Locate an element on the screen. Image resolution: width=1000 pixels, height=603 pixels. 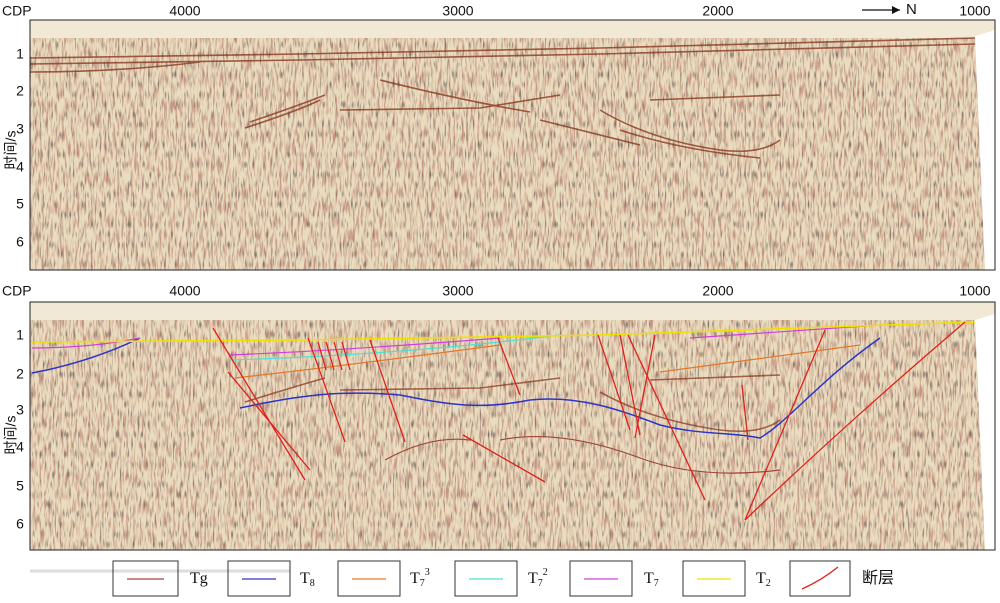
legend-label: Tg is located at coordinates (199, 578).